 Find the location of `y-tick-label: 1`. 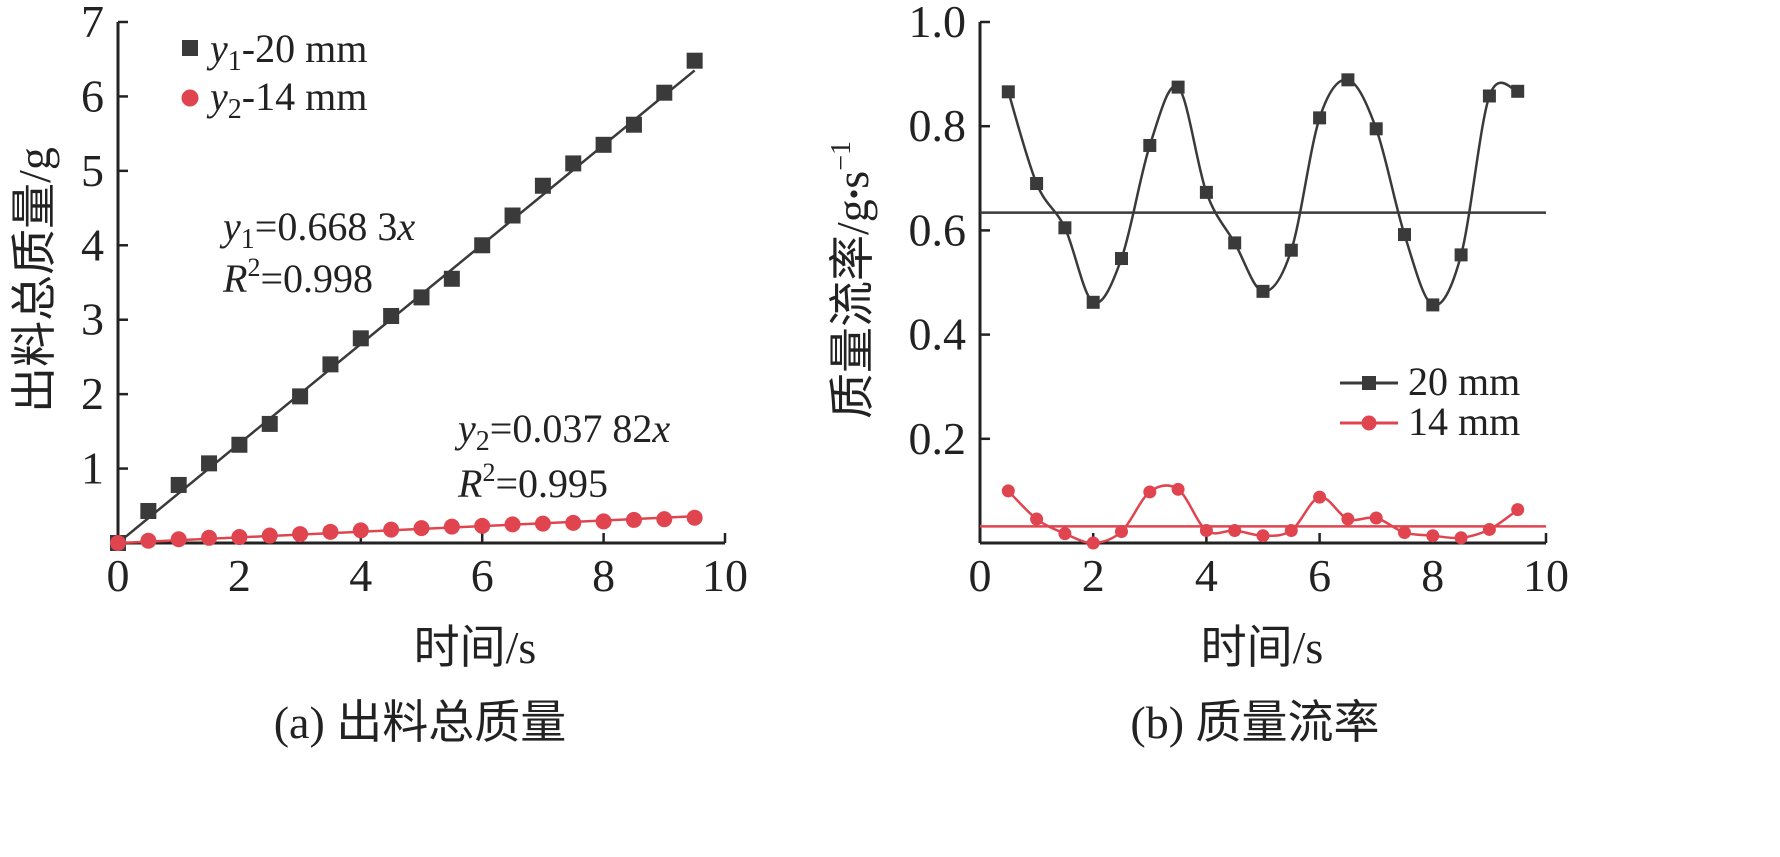

y-tick-label: 1 is located at coordinates (92, 468).